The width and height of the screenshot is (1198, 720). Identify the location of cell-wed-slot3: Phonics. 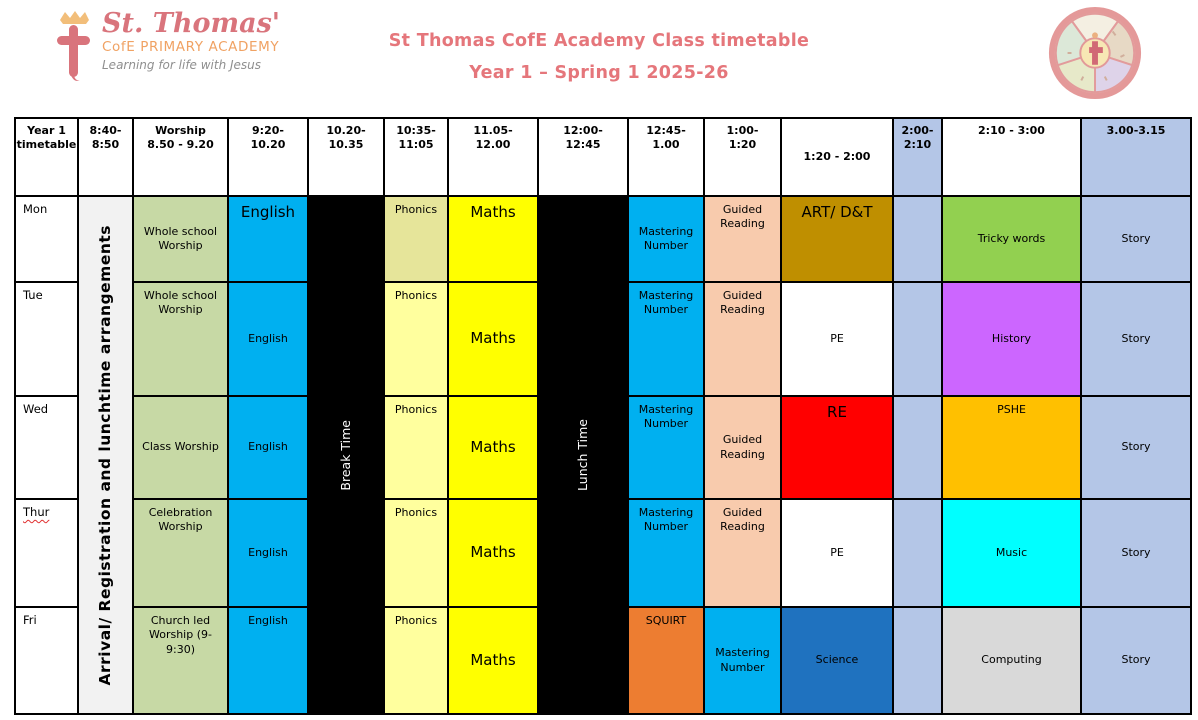
(417, 448).